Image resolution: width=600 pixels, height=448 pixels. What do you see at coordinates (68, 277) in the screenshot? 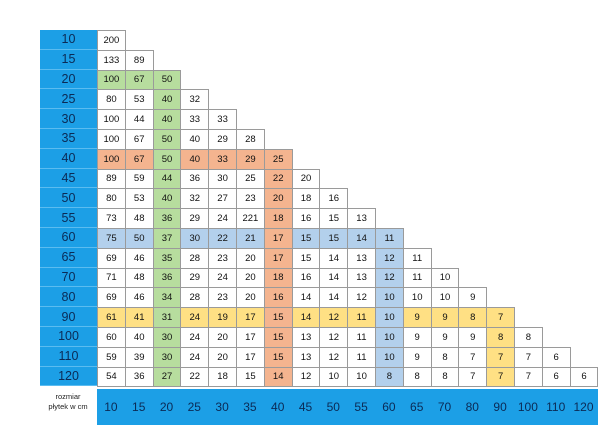
I see `row-header: 70` at bounding box center [68, 277].